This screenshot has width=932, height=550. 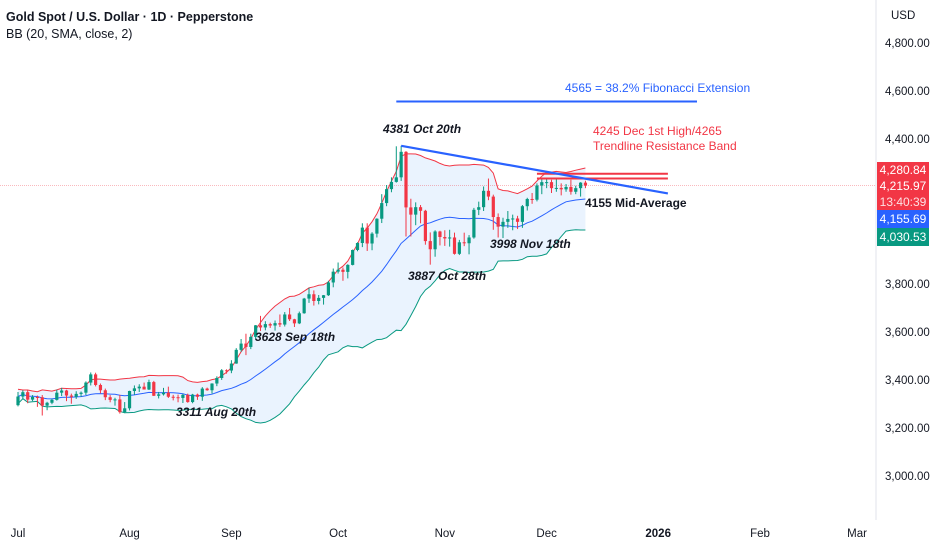 I want to click on price-tick: 3,400.00, so click(x=907, y=380).